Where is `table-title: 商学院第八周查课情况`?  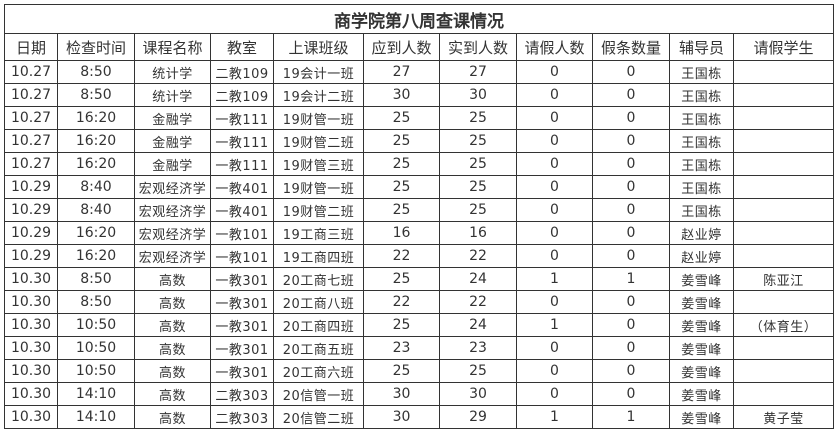
table-title: 商学院第八周查课情况 is located at coordinates (419, 19).